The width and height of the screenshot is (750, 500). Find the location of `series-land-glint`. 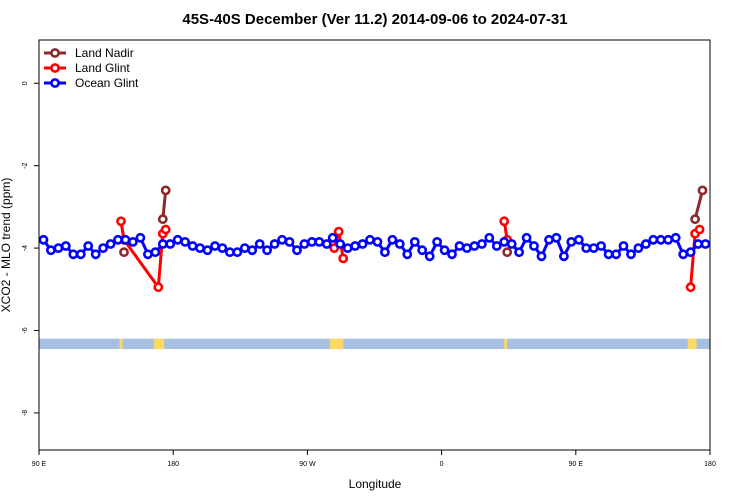

series-land-glint is located at coordinates (410, 254).